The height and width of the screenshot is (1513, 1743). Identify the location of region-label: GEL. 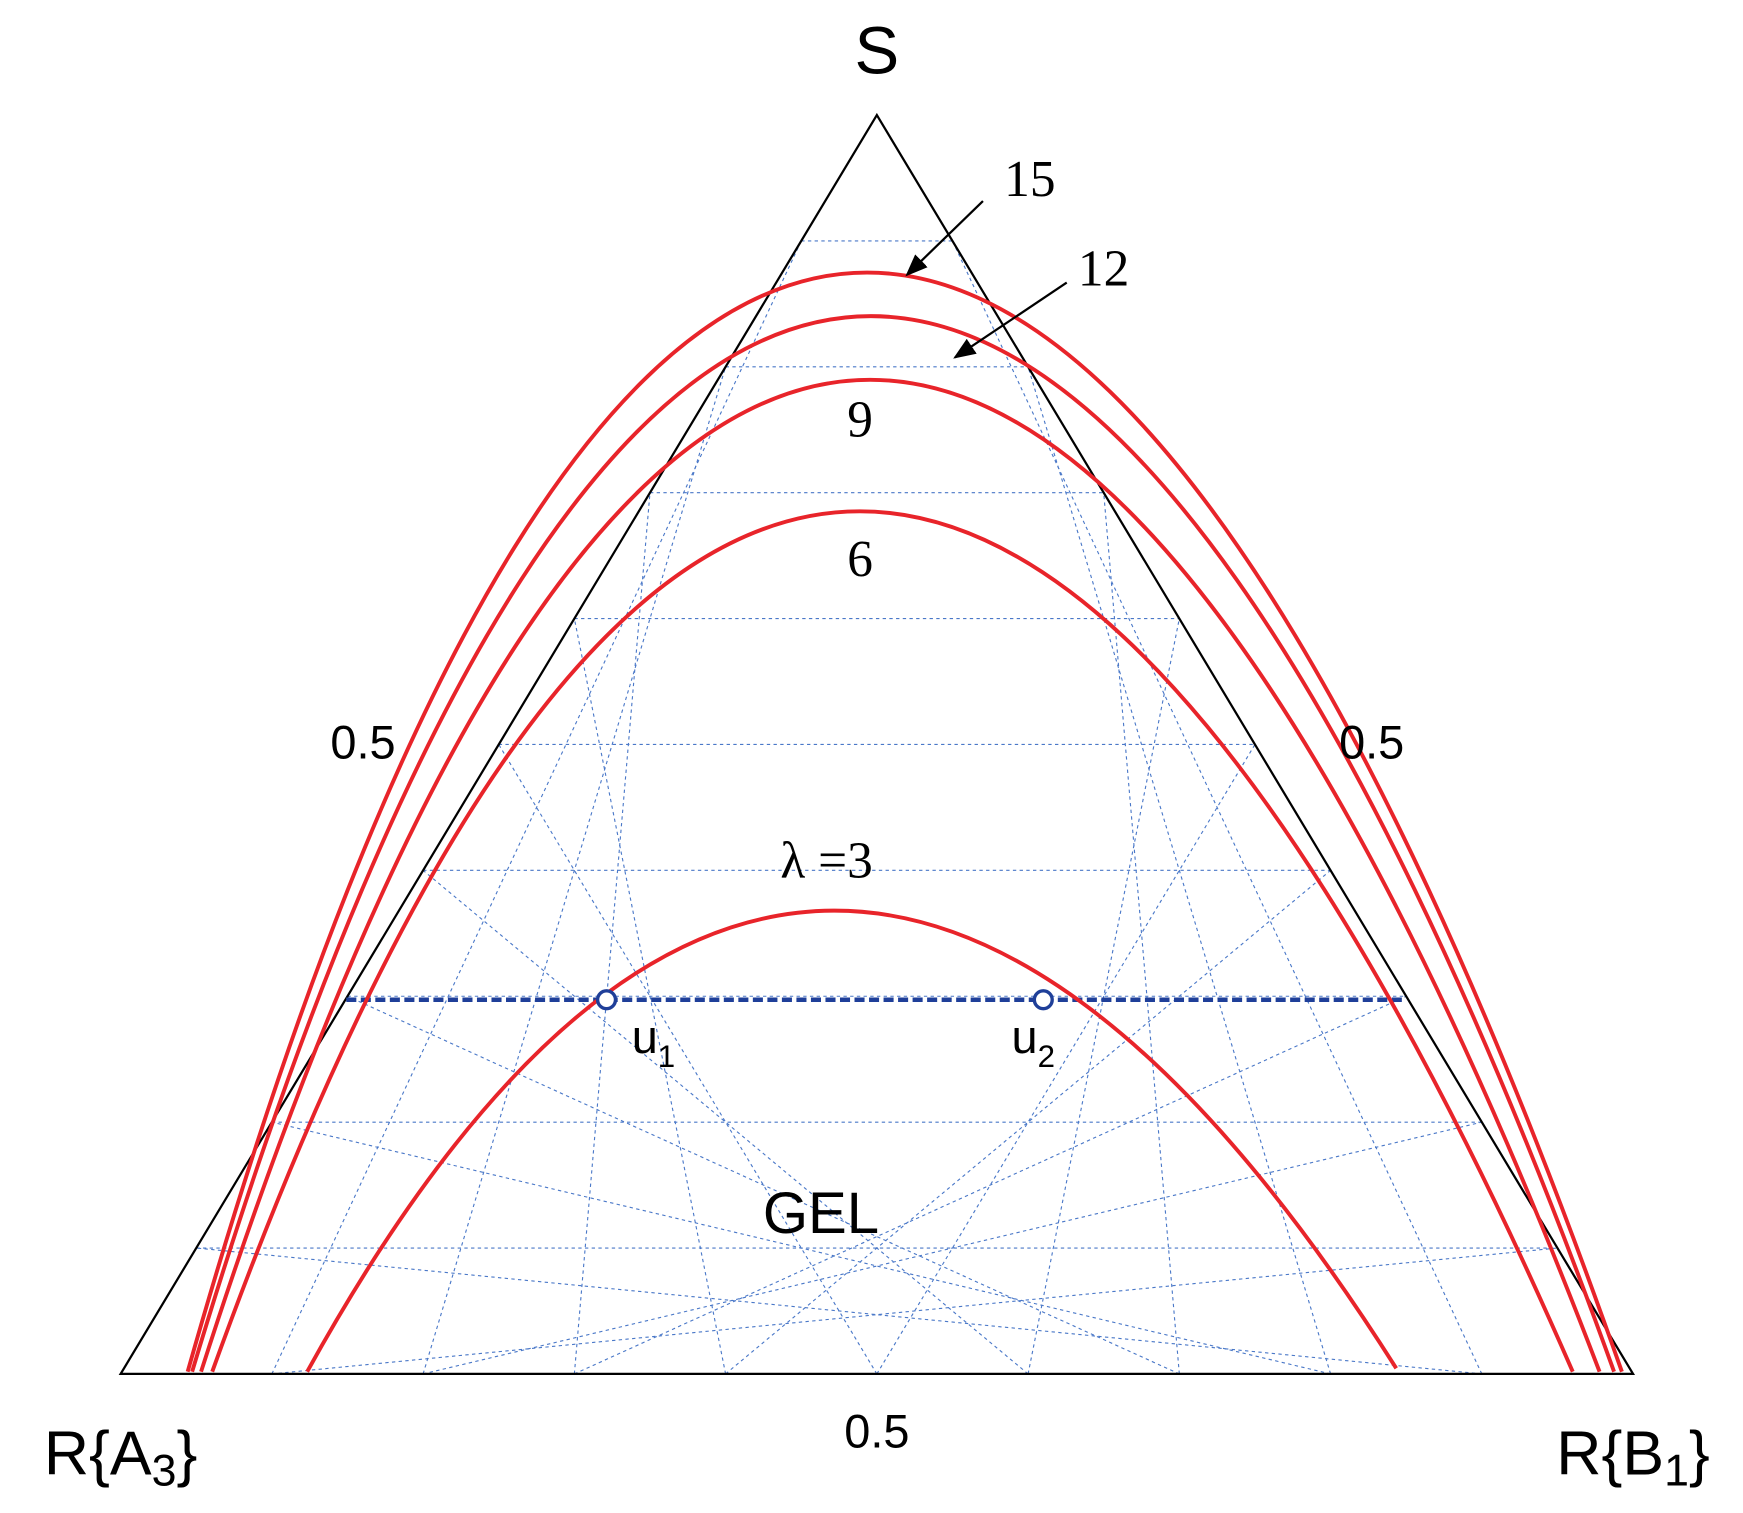
(821, 1213).